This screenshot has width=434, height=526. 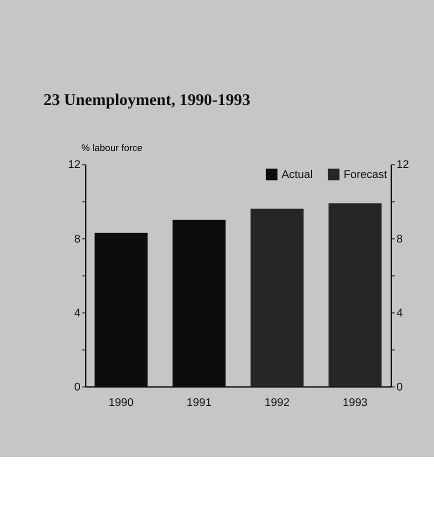 What do you see at coordinates (399, 239) in the screenshot?
I see `y2-tick-label: 8` at bounding box center [399, 239].